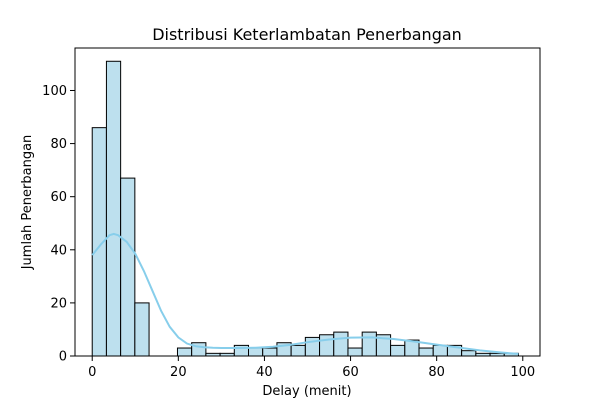 This screenshot has width=600, height=400. Describe the element at coordinates (63, 357) in the screenshot. I see `y-tick-label: 0` at that location.